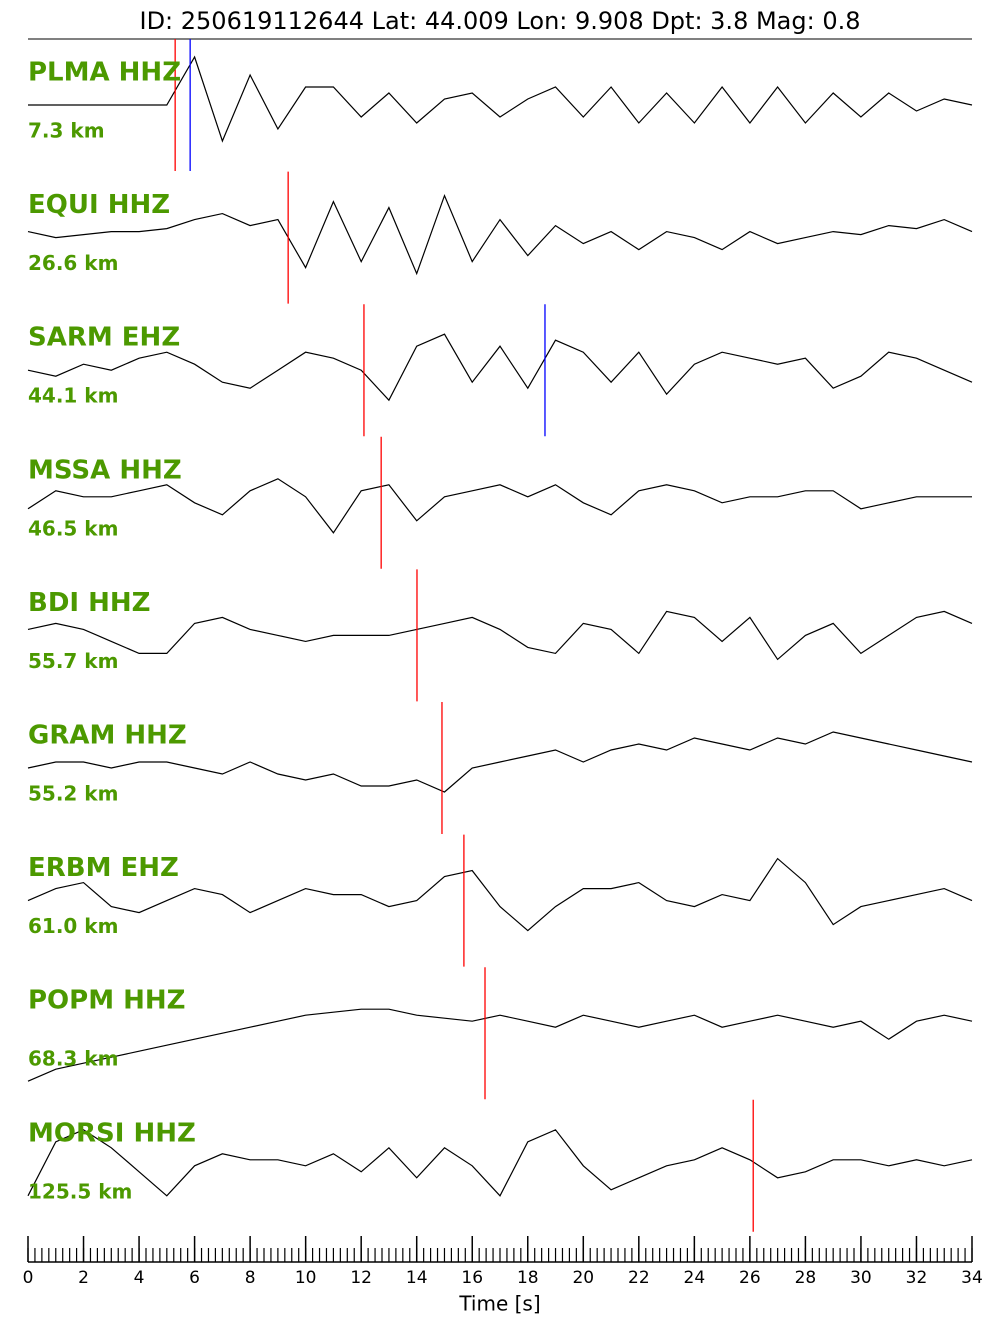 The image size is (1000, 1333). What do you see at coordinates (104, 73) in the screenshot?
I see `station-label: PLMA HHZ` at bounding box center [104, 73].